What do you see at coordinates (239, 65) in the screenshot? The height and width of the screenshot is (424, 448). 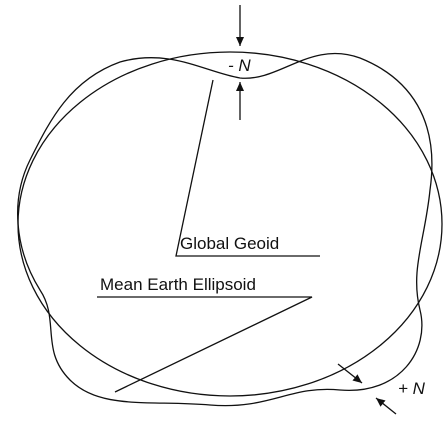 I see `minus-n-label: - N` at bounding box center [239, 65].